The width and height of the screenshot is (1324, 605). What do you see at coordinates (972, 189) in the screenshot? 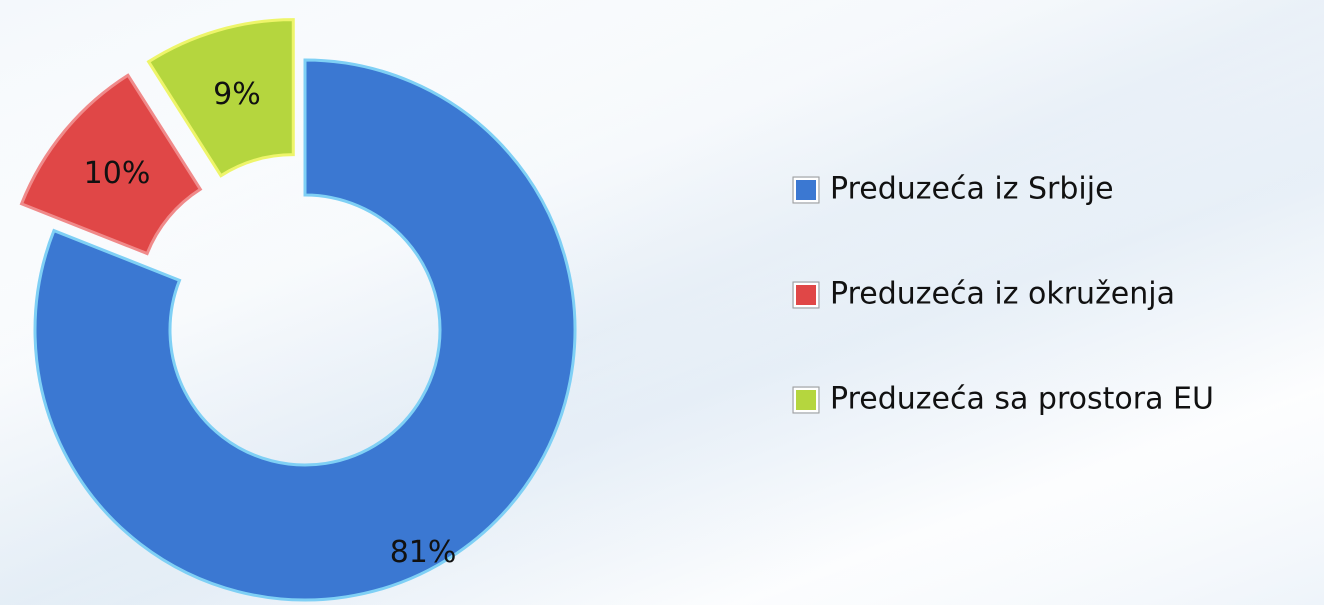
I see `legend-label: Preduzeća iz Srbije` at bounding box center [972, 189].